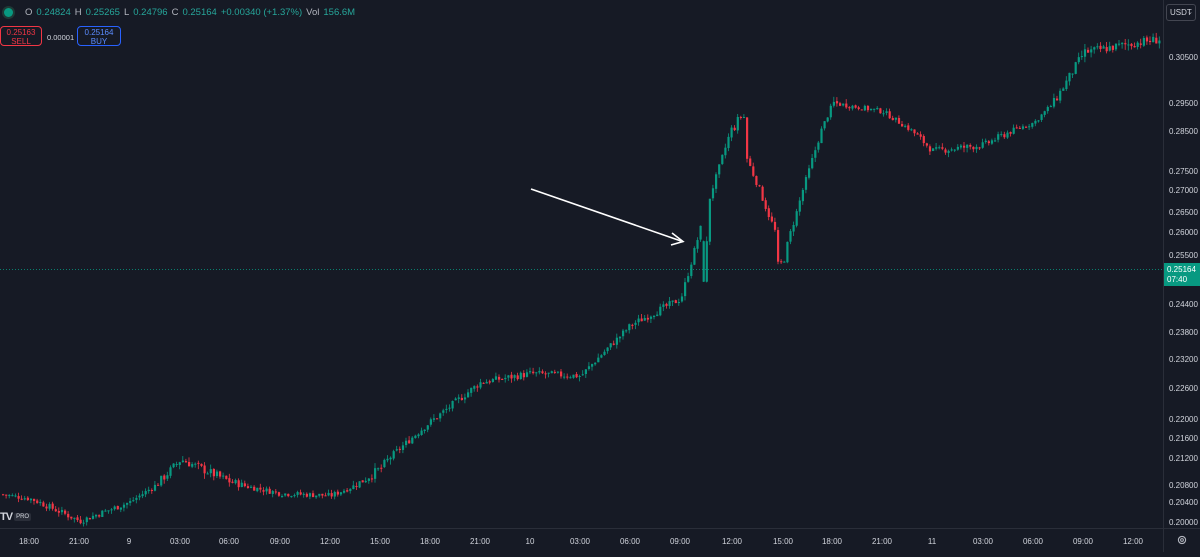 Image resolution: width=1200 pixels, height=557 pixels. What do you see at coordinates (1181, 269) in the screenshot?
I see `last-price-value: 0.25164` at bounding box center [1181, 269].